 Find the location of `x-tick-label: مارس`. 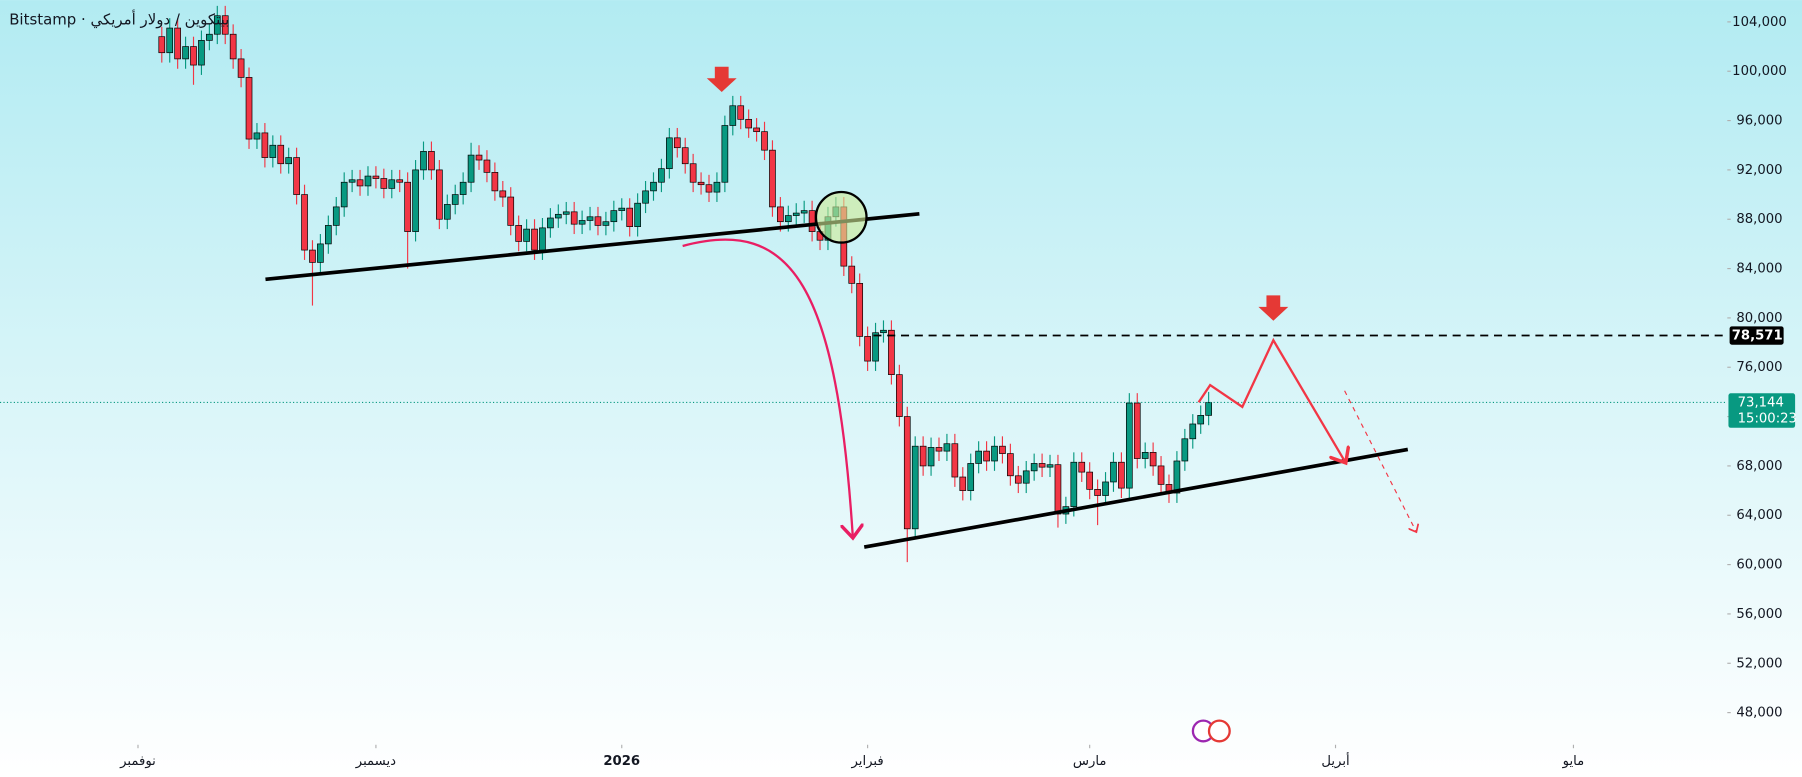

x-tick-label: مارس is located at coordinates (1090, 761).